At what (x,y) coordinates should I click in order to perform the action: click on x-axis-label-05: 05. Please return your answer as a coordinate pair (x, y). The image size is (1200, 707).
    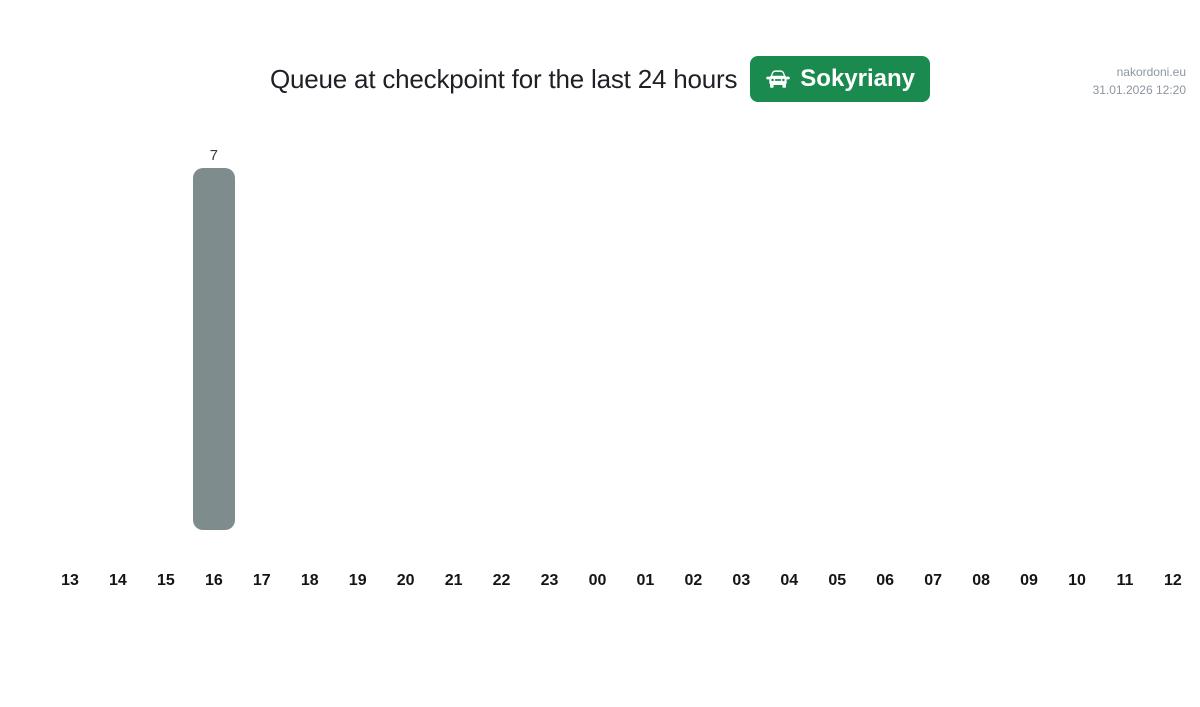
    Looking at the image, I should click on (837, 580).